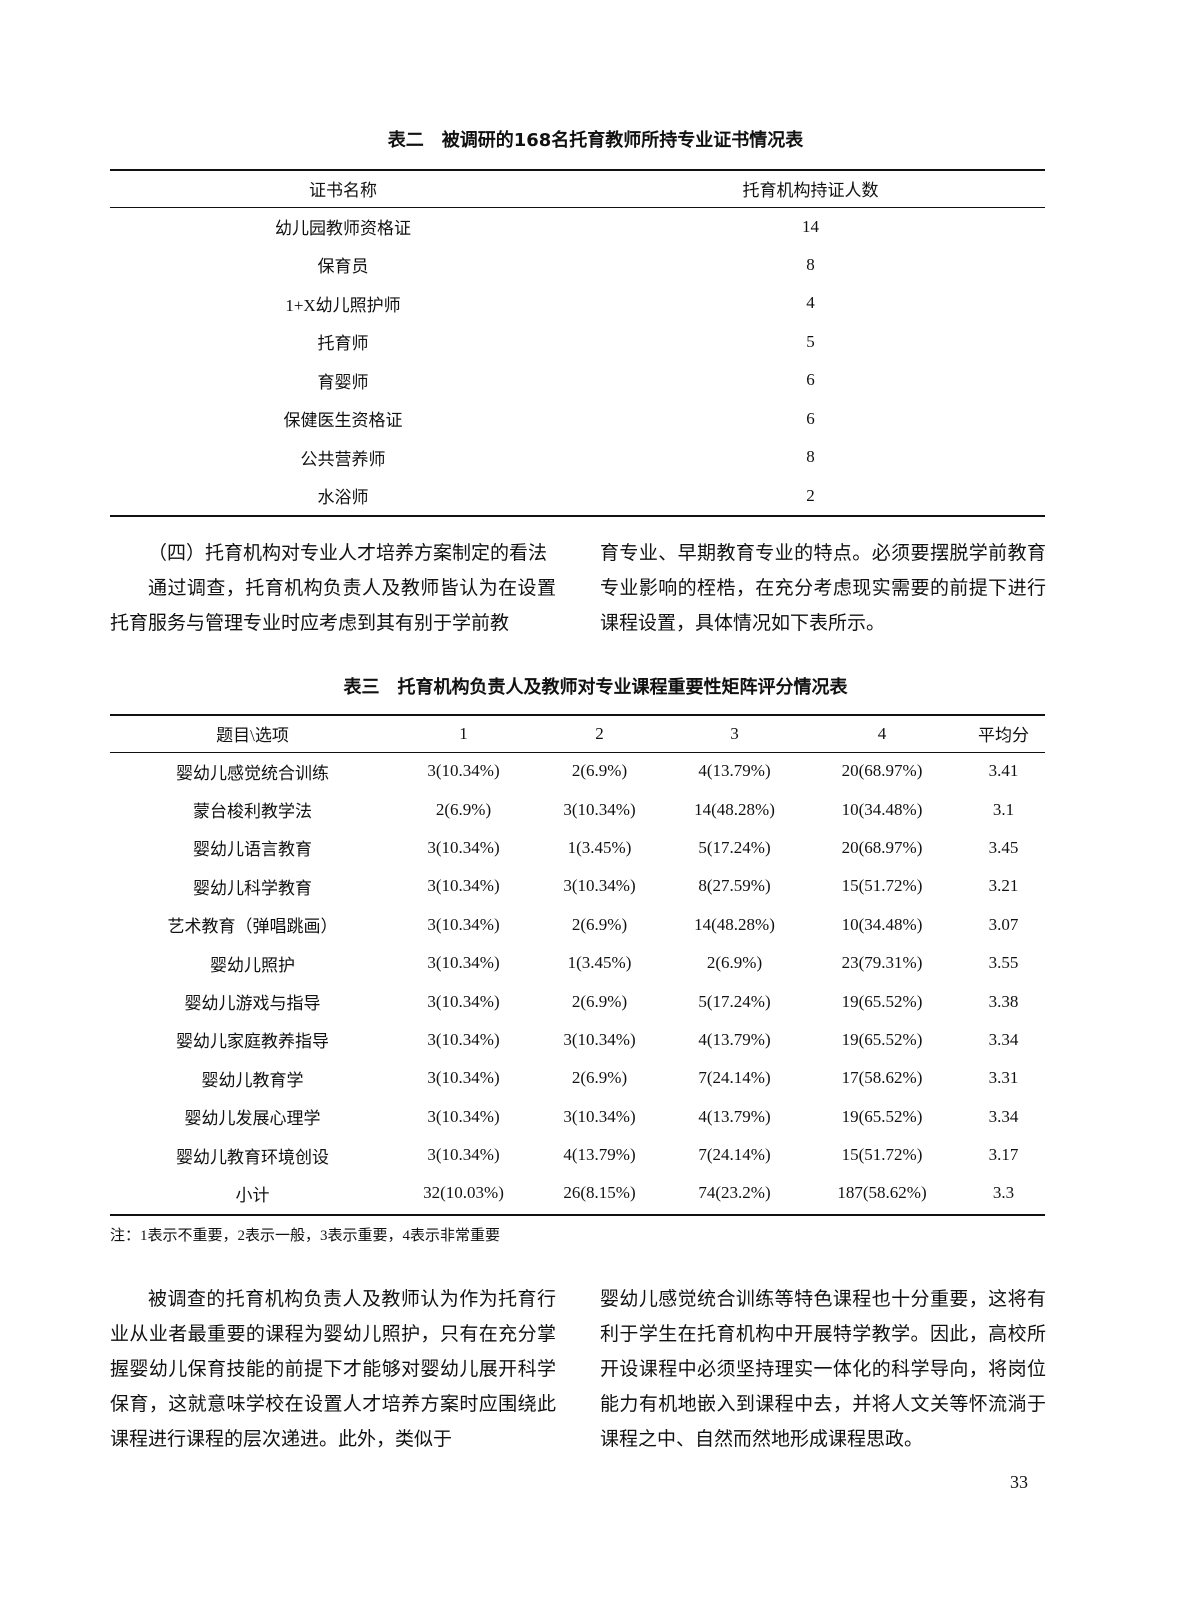  What do you see at coordinates (252, 965) in the screenshot?
I see `table-cell: 婴幼儿照护` at bounding box center [252, 965].